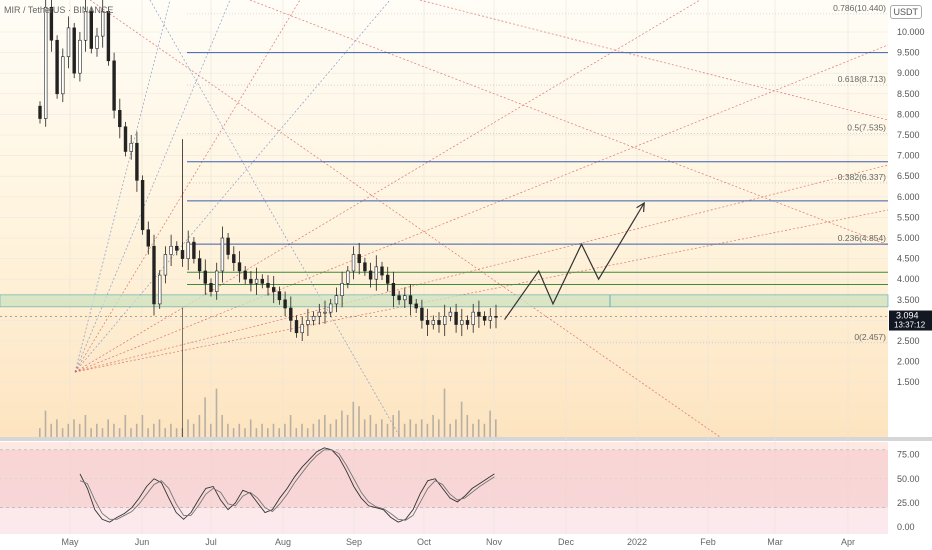  What do you see at coordinates (566, 542) in the screenshot?
I see `time-tick-label: Dec` at bounding box center [566, 542].